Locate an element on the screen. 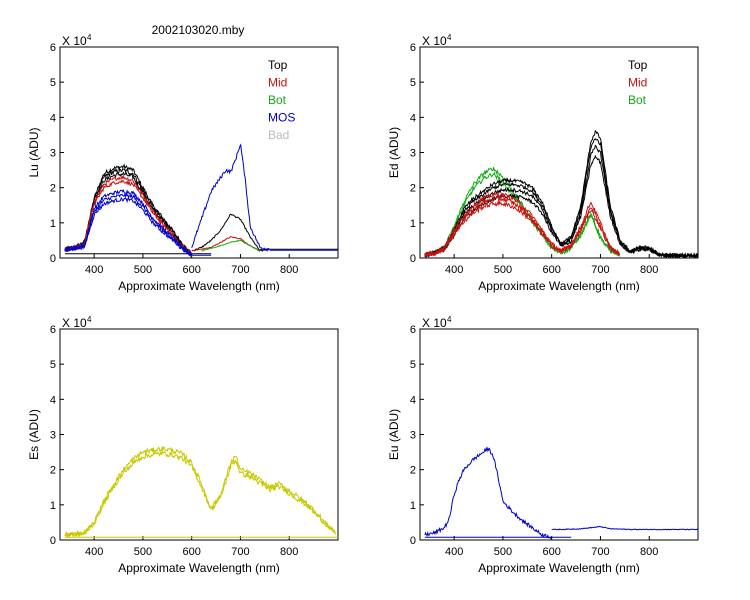 Image resolution: width=750 pixels, height=600 pixels. lu-xtick-label: 500 is located at coordinates (143, 270).